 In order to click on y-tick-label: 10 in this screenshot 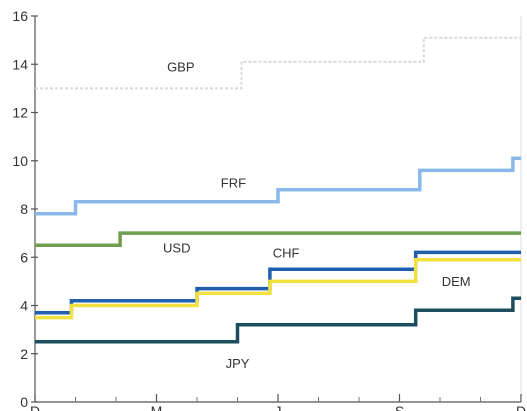, I will do `click(20, 161)`.